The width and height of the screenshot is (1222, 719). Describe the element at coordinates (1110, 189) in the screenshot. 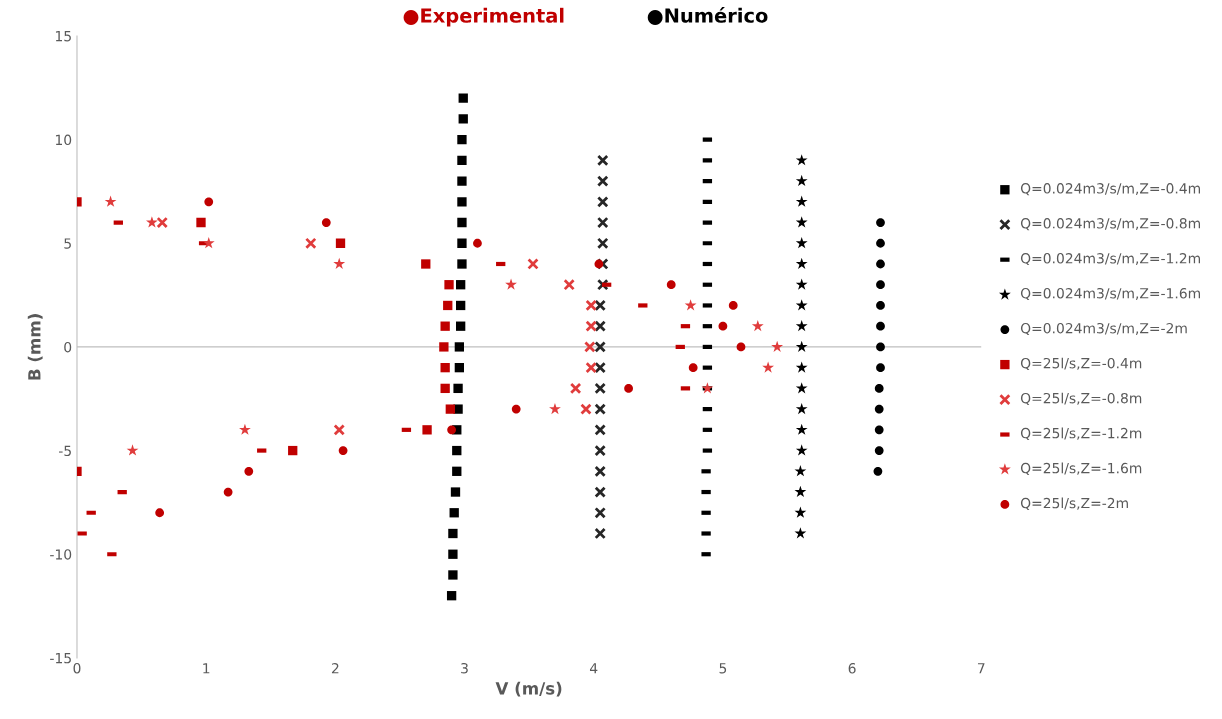

I see `legend-label: Q=0.024m3/s/m,Z=-0.4m` at that location.